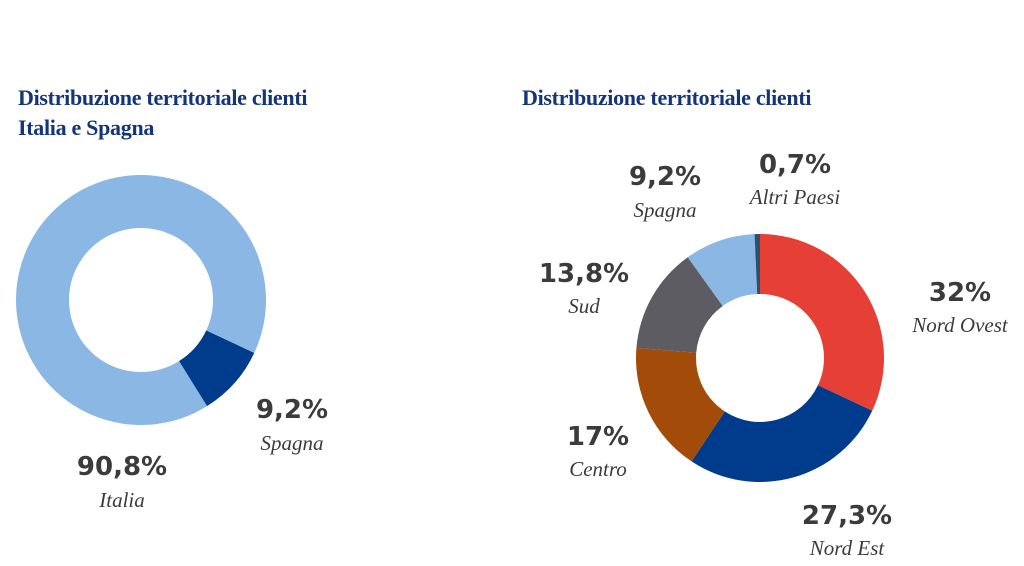  Describe the element at coordinates (679, 305) in the screenshot. I see `right-slice-sud` at that location.